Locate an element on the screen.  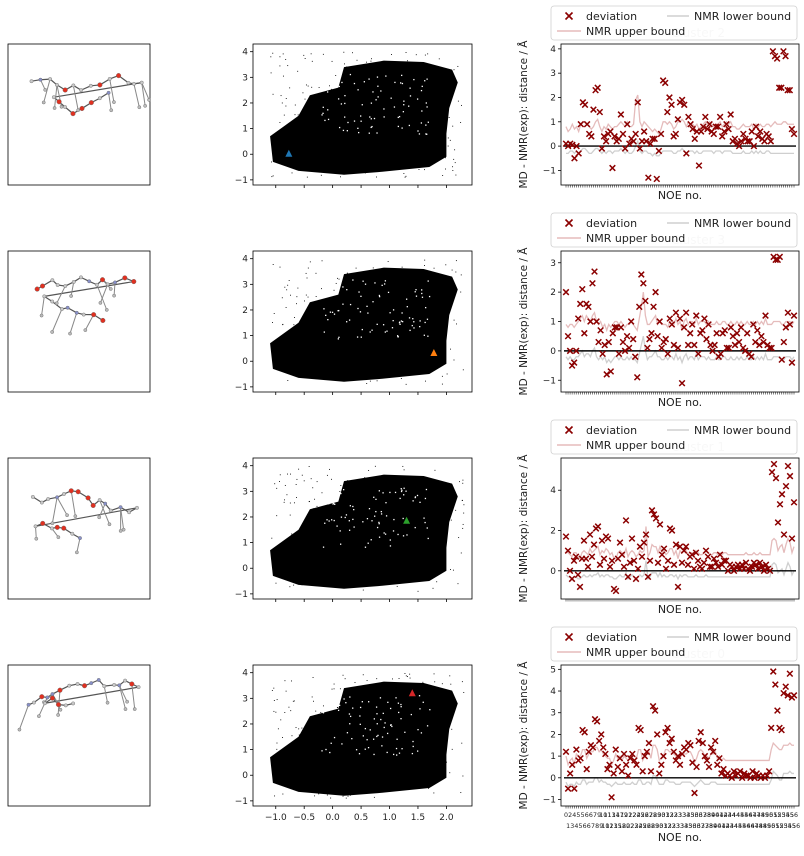
x-tick-label: 17 is located at coordinates (620, 815).